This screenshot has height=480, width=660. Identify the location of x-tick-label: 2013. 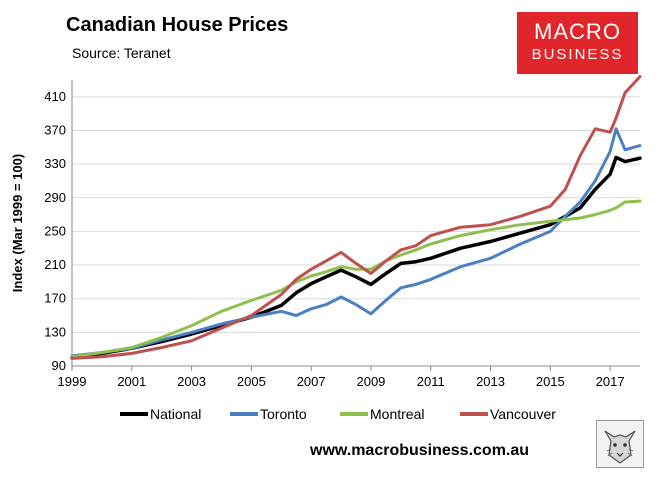
(490, 381).